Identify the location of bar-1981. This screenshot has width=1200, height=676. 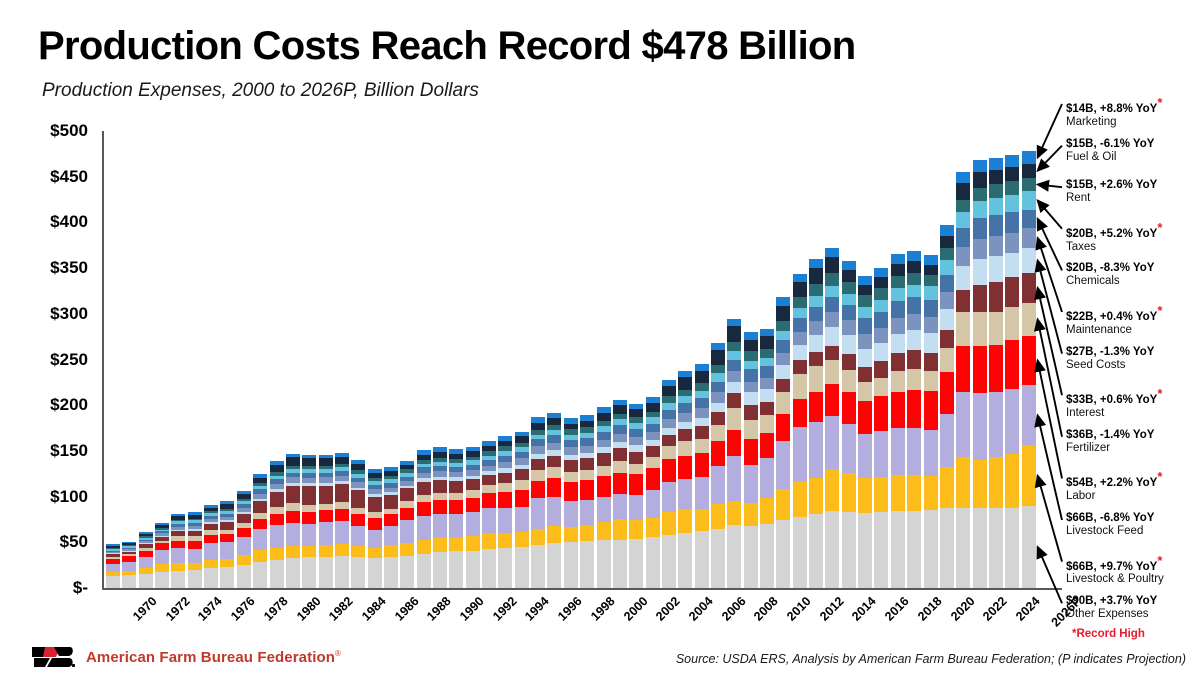
(292, 520).